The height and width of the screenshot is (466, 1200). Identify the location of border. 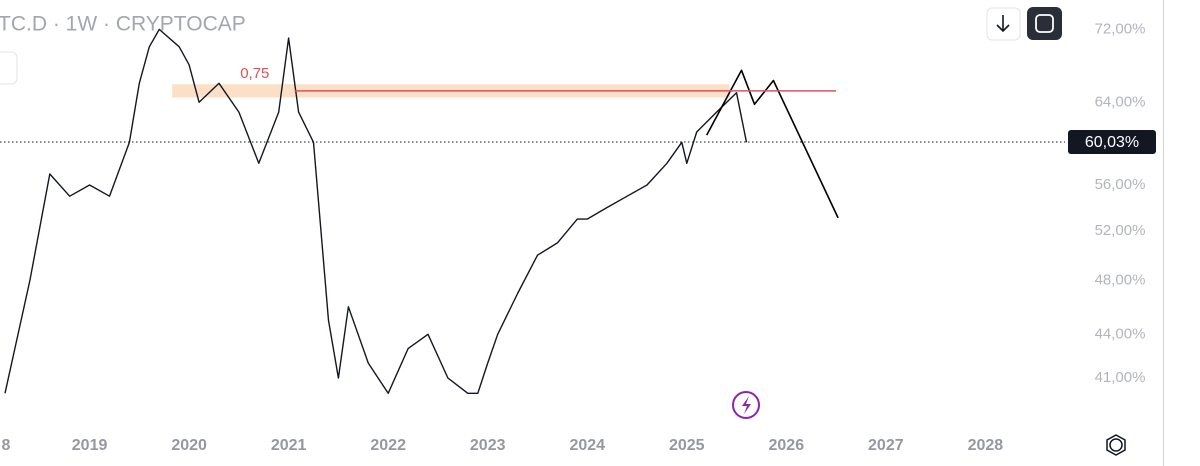
(1163, 233).